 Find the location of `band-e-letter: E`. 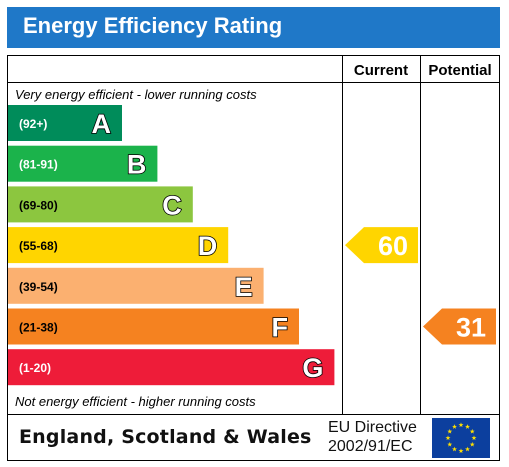

band-e-letter: E is located at coordinates (244, 287).